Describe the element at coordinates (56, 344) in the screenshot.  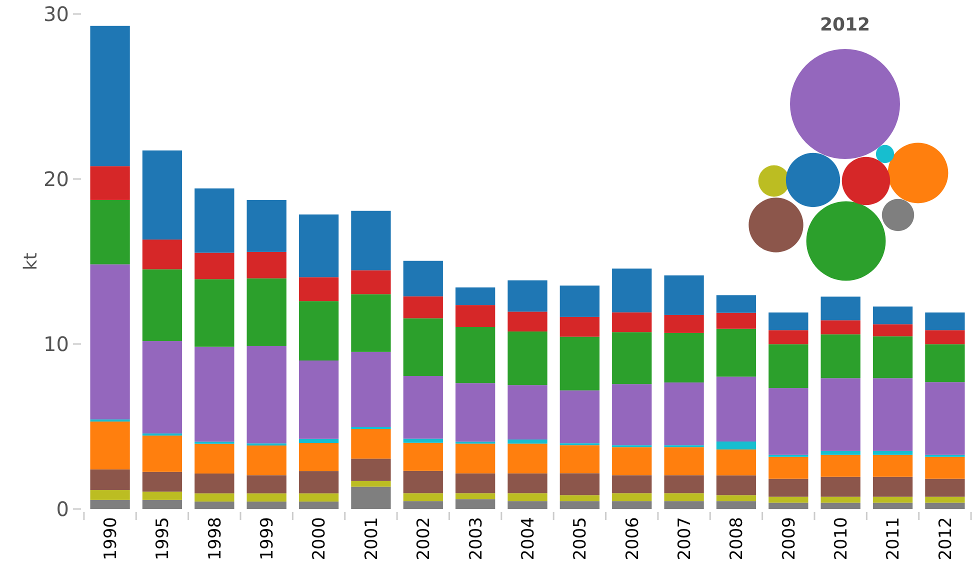
I see `y-tick-label: 10` at that location.